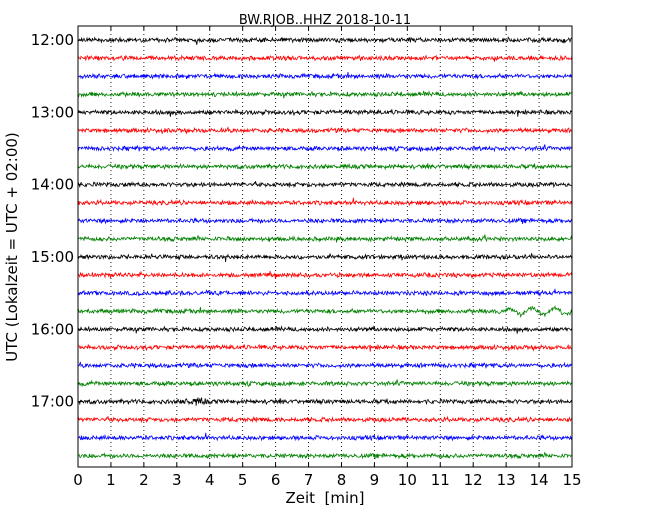 The width and height of the screenshot is (650, 520). Describe the element at coordinates (243, 480) in the screenshot. I see `x-tick-label: 5` at that location.